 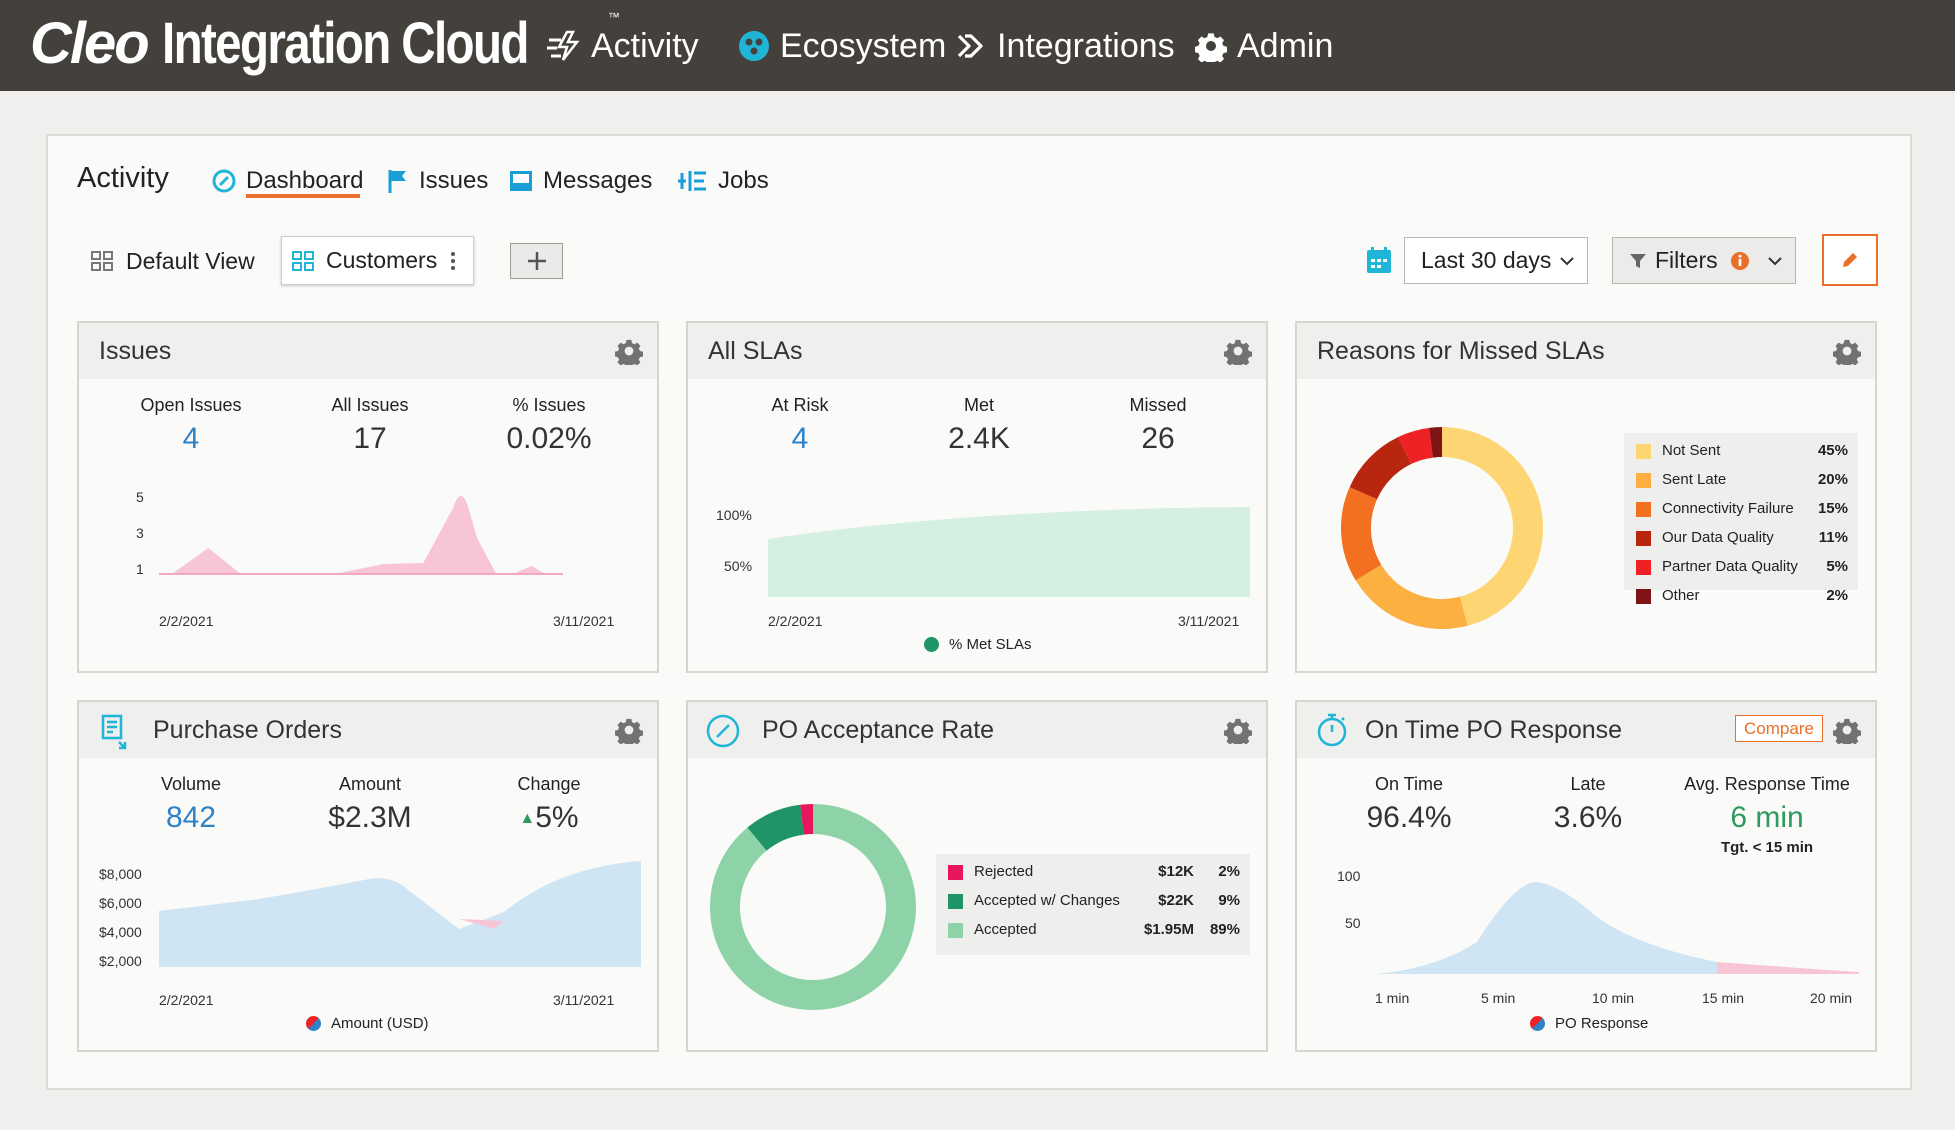 I want to click on y-tick: 100%, so click(x=734, y=515).